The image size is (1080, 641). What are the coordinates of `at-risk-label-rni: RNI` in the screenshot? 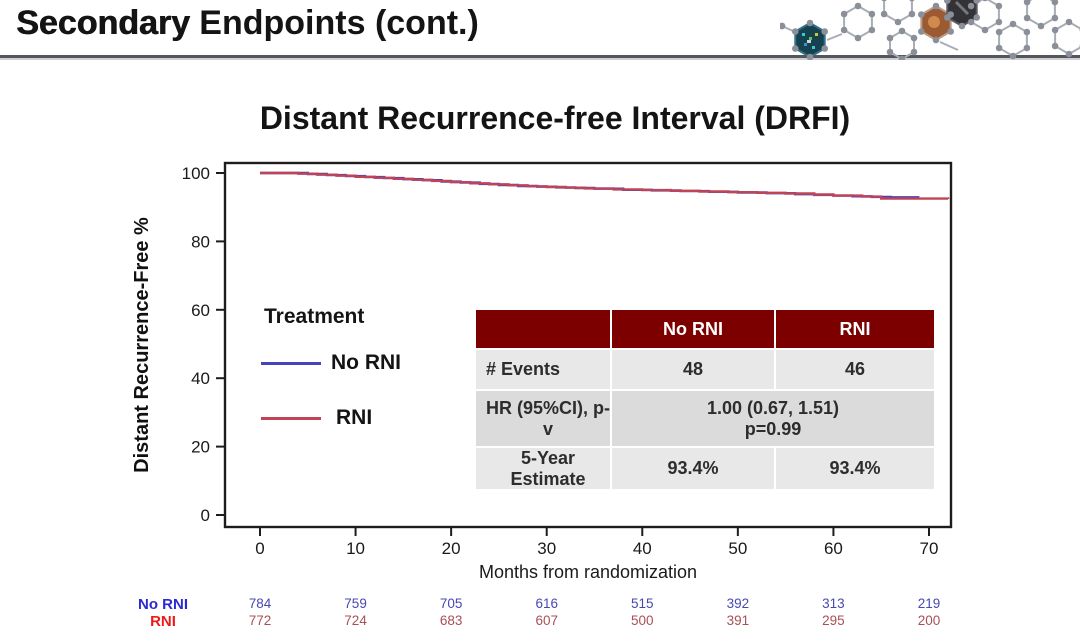 It's located at (163, 621).